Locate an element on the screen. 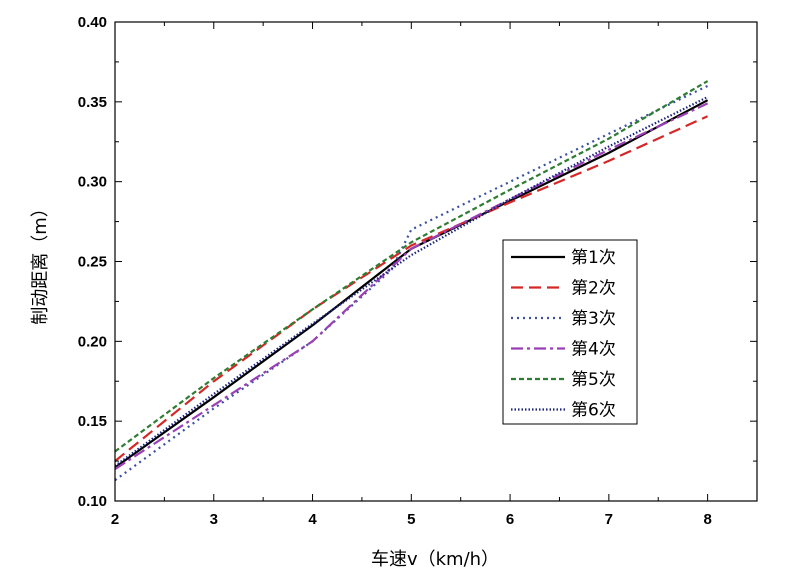 Image resolution: width=786 pixels, height=585 pixels. y-tick-label: 0.40 is located at coordinates (92, 22).